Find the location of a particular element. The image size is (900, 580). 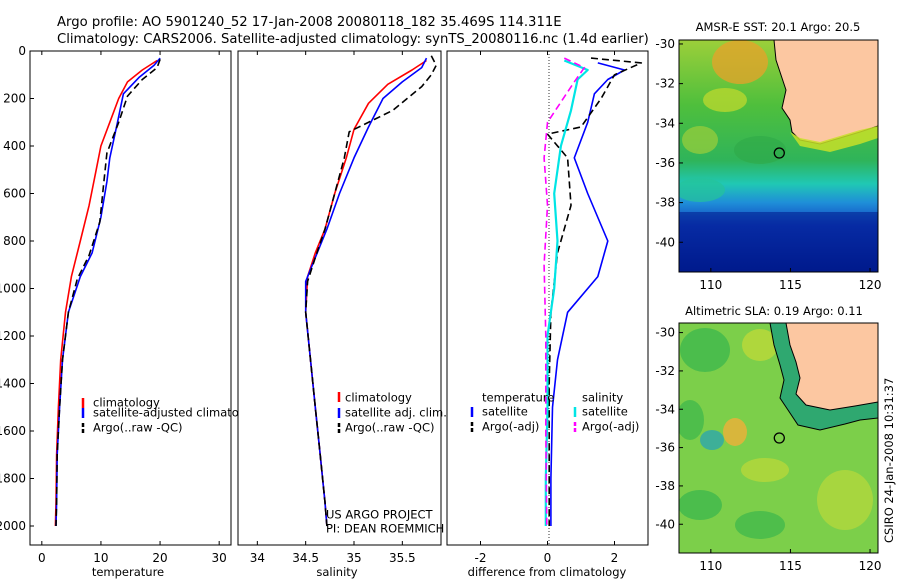

sst-map-title: AMSR-E SST: 20.1 Argo: 20.5 is located at coordinates (778, 27).